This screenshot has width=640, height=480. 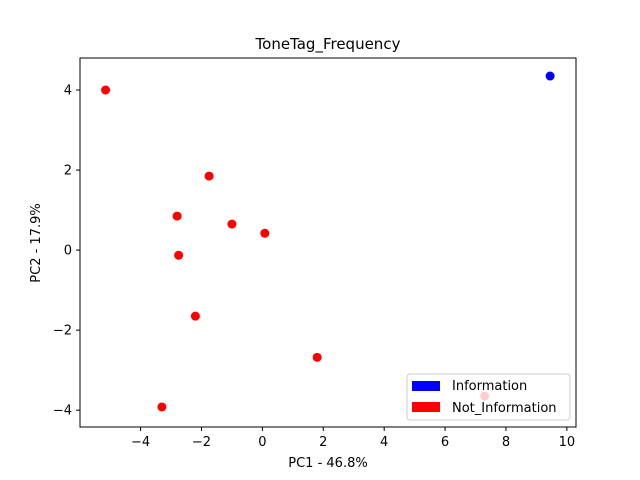 I want to click on x-tick-label: −4, so click(x=140, y=442).